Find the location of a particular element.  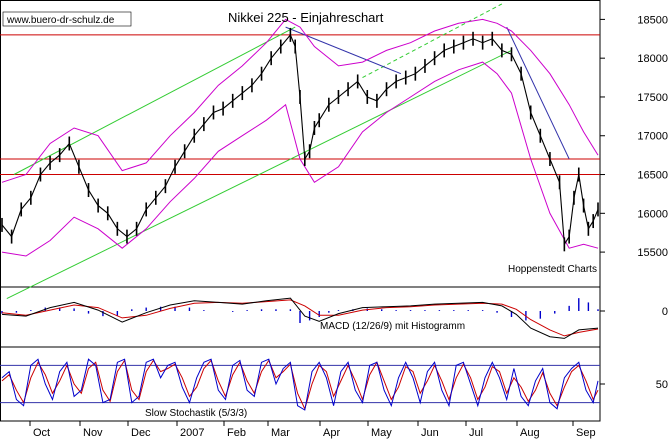

y-tick-label: 50 is located at coordinates (662, 385).